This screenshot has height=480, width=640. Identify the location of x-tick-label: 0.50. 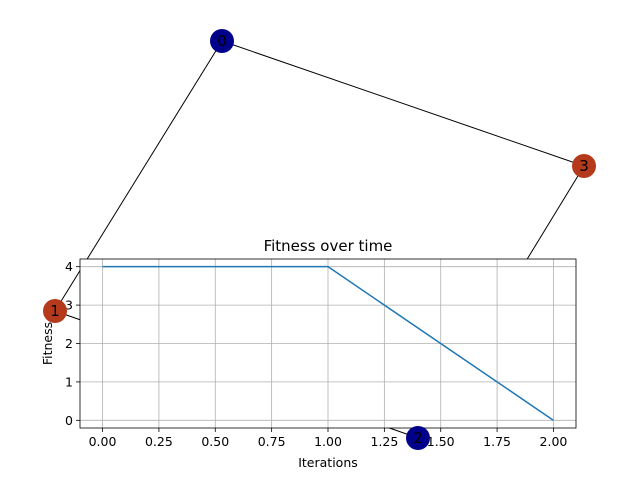
(215, 441).